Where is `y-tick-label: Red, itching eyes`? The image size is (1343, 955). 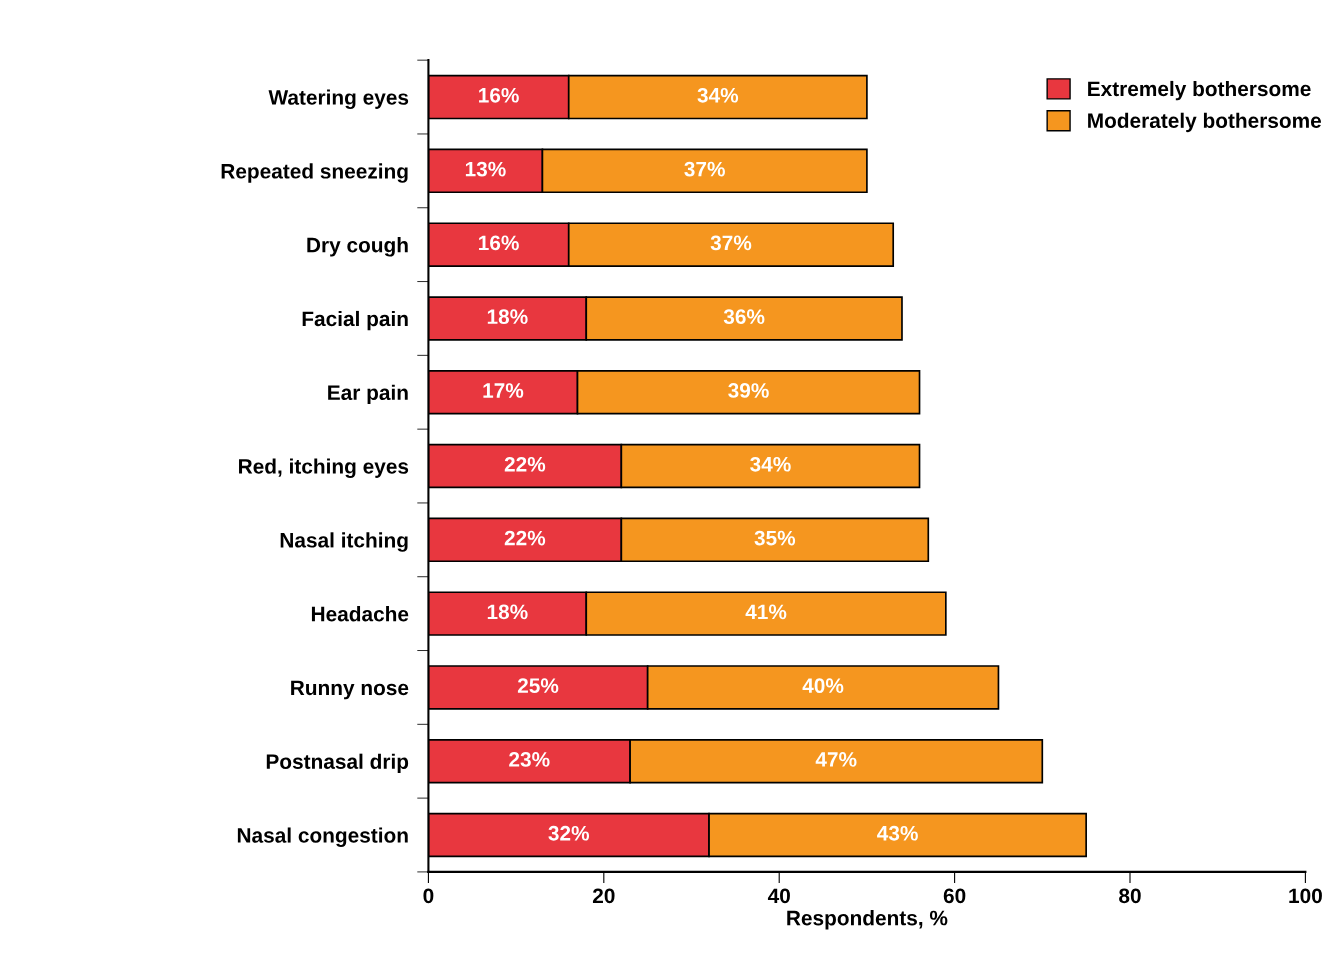
y-tick-label: Red, itching eyes is located at coordinates (324, 468).